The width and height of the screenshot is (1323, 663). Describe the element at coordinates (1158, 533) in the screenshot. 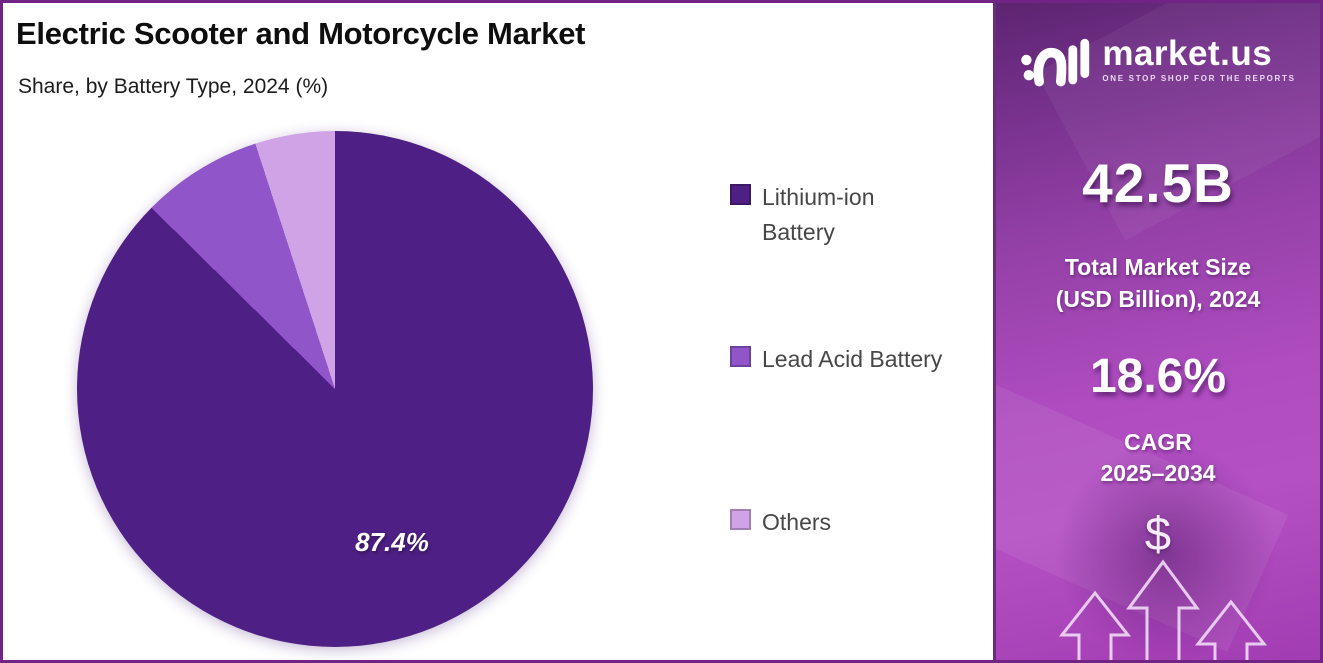

I see `dollar-sign: $` at that location.